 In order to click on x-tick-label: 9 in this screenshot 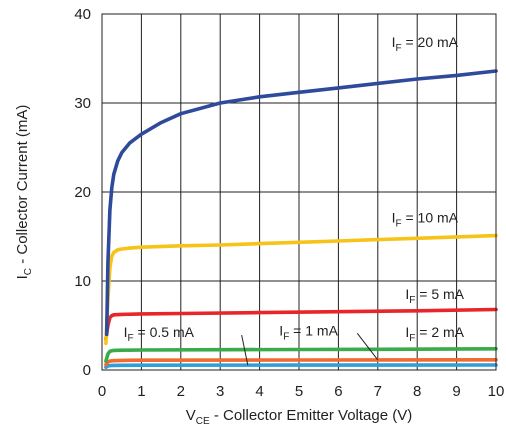, I will do `click(456, 391)`.